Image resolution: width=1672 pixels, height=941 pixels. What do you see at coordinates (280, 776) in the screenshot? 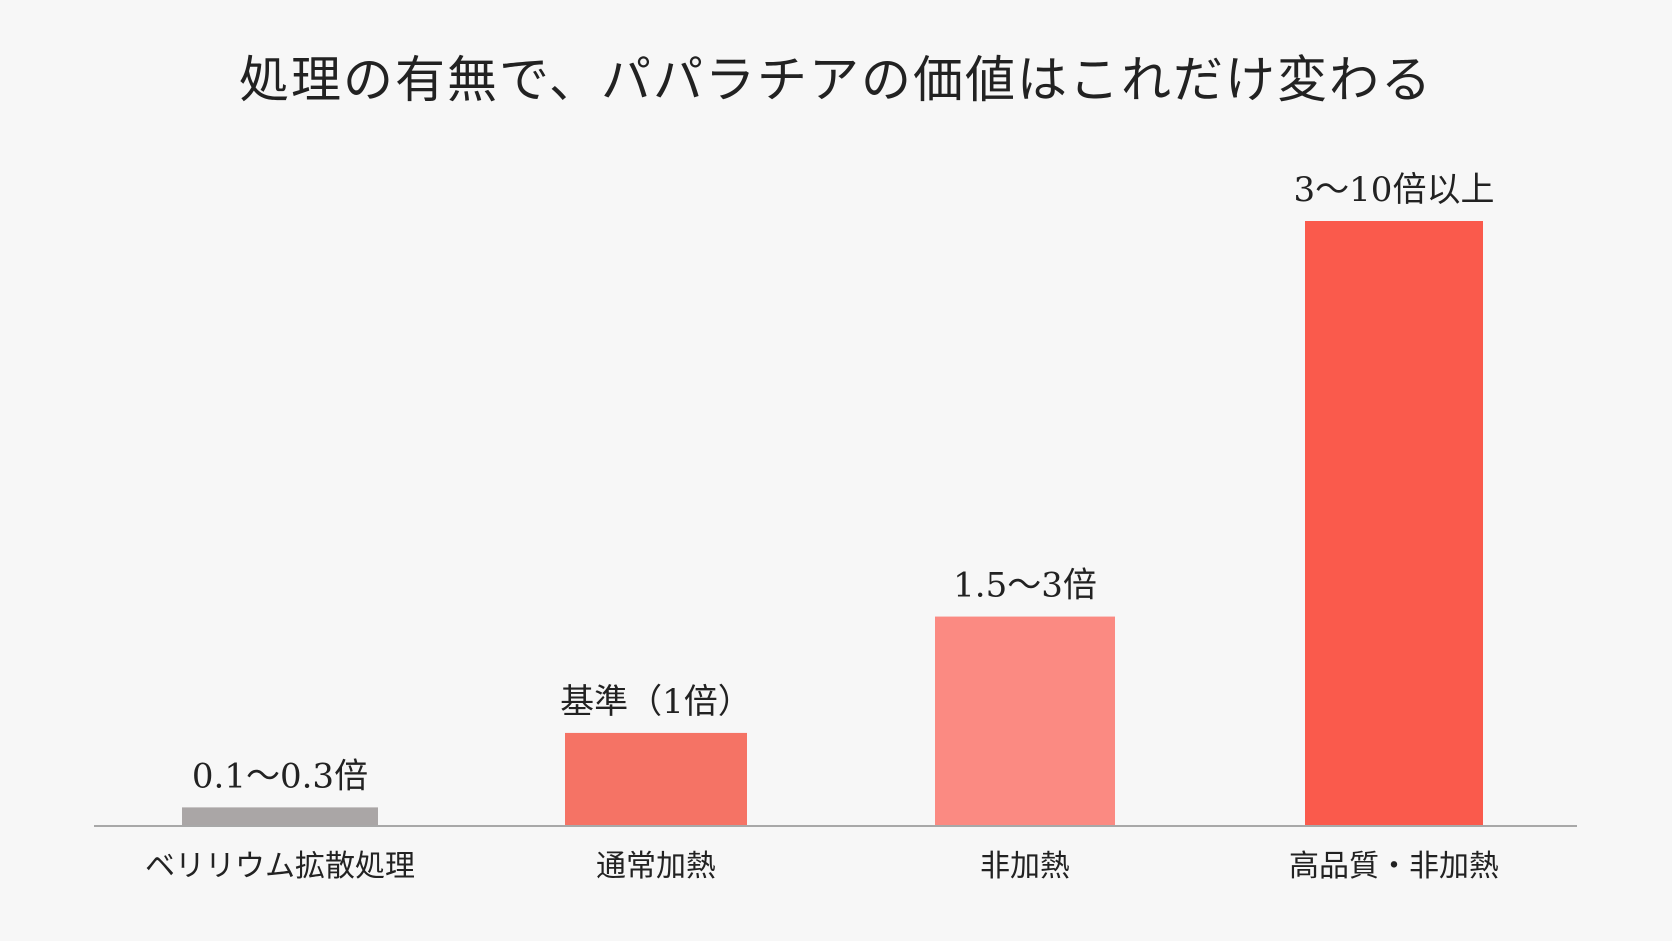
I see `value-label-1: 0.1〜0.3倍` at bounding box center [280, 776].